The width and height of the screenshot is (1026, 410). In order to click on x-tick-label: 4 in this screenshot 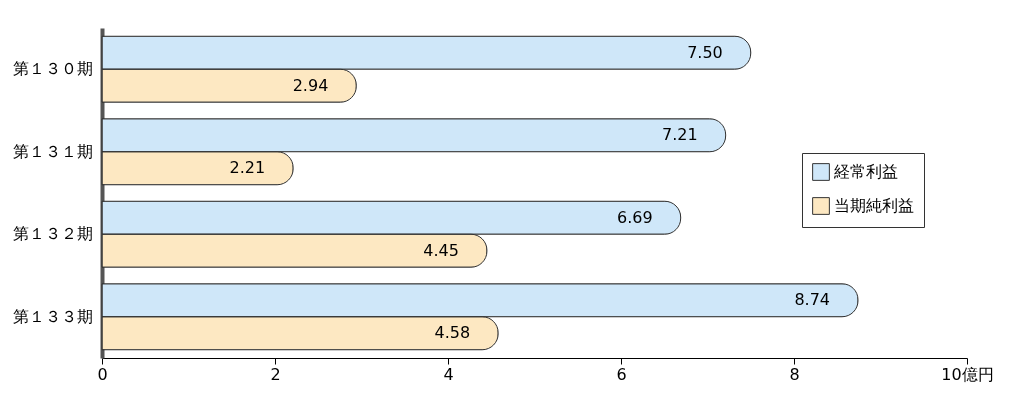, I will do `click(448, 374)`.